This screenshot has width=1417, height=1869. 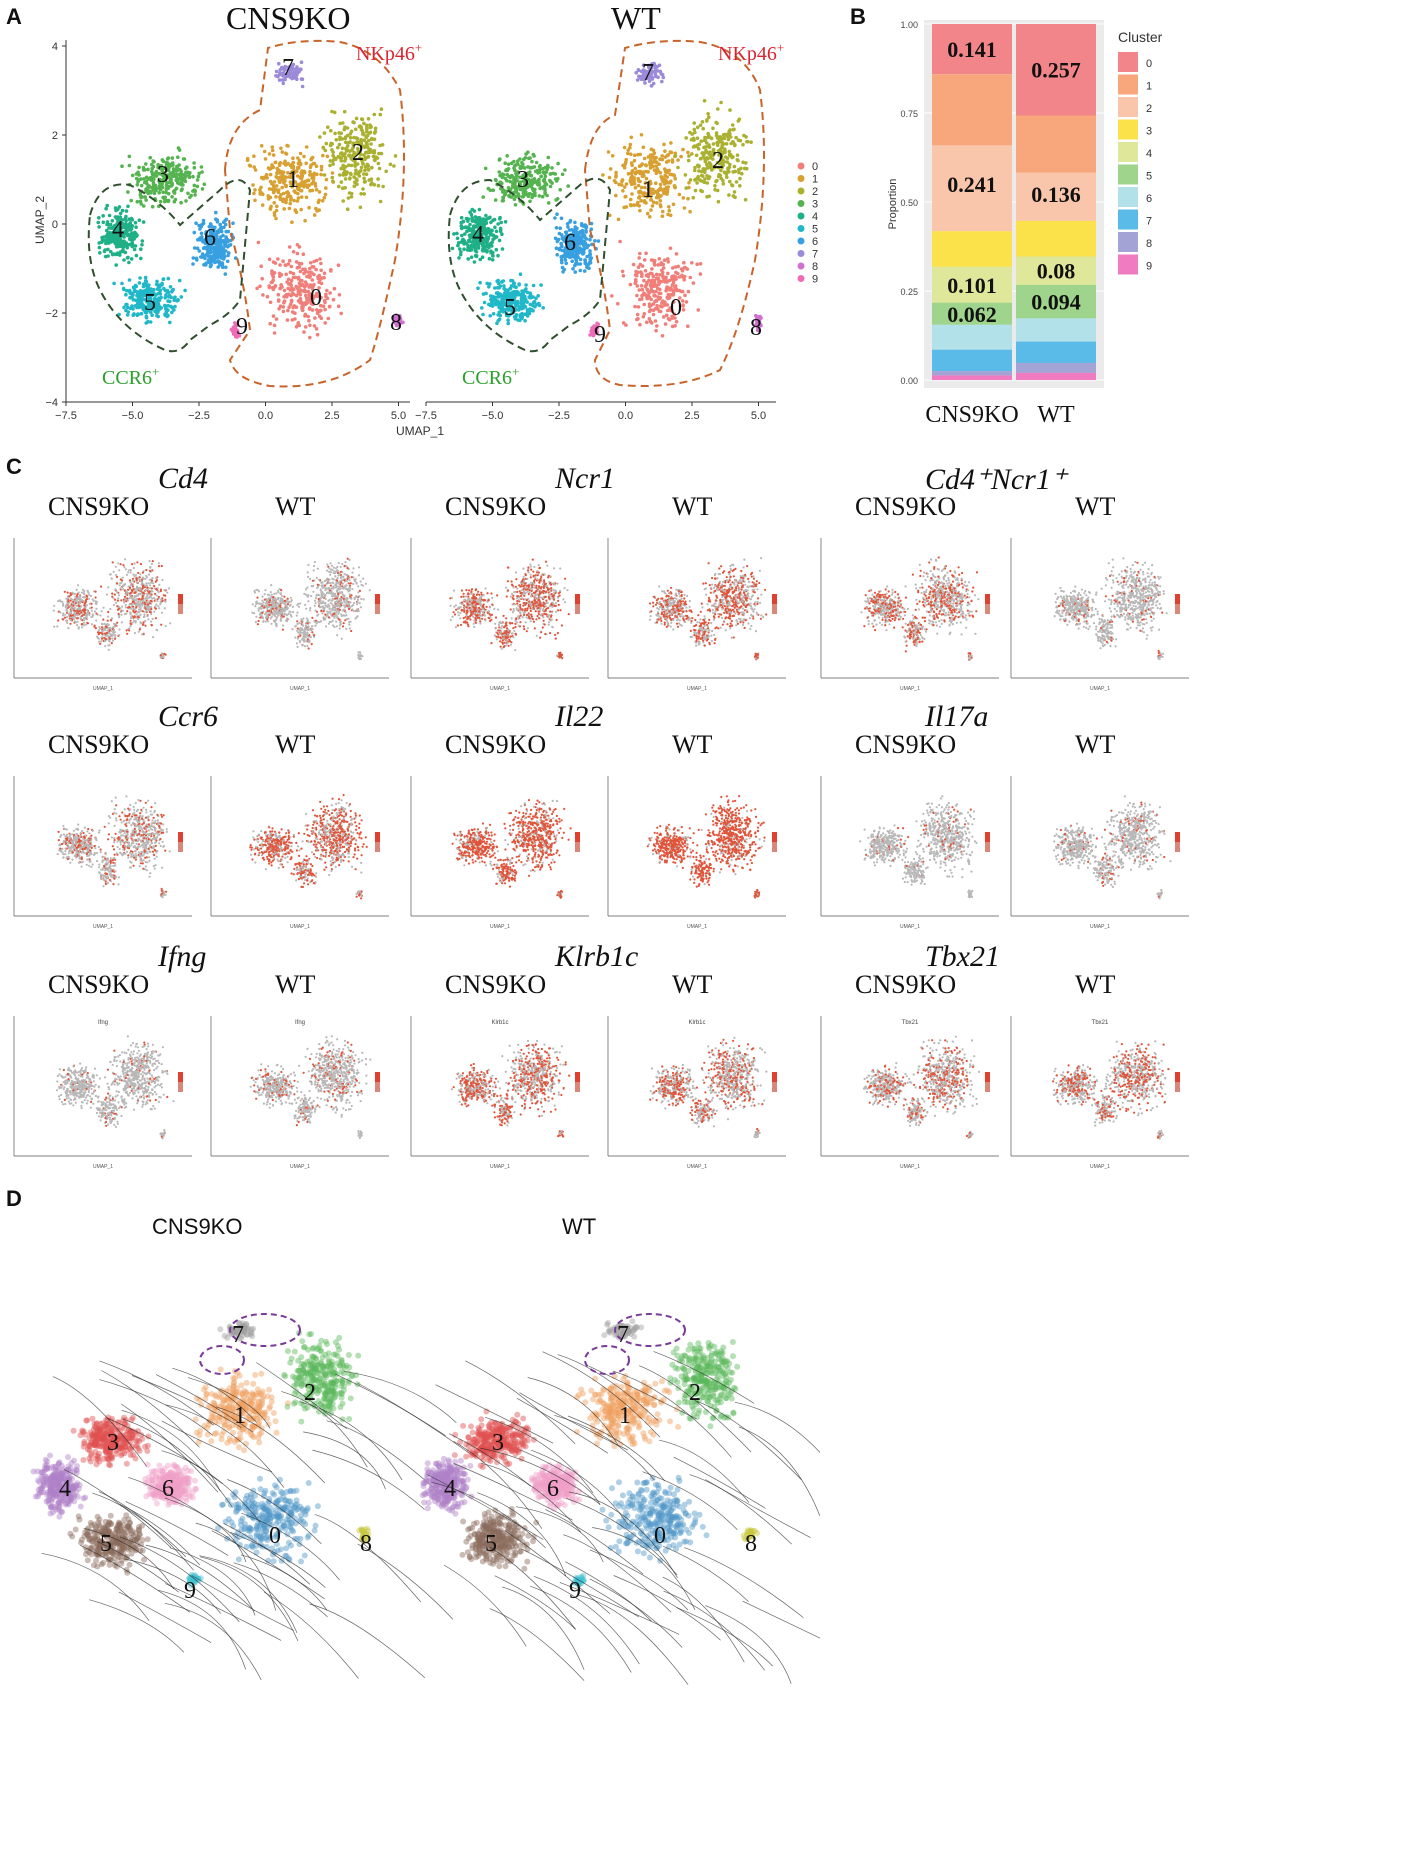 I want to click on bar-data-label: 0.241, so click(x=972, y=184).